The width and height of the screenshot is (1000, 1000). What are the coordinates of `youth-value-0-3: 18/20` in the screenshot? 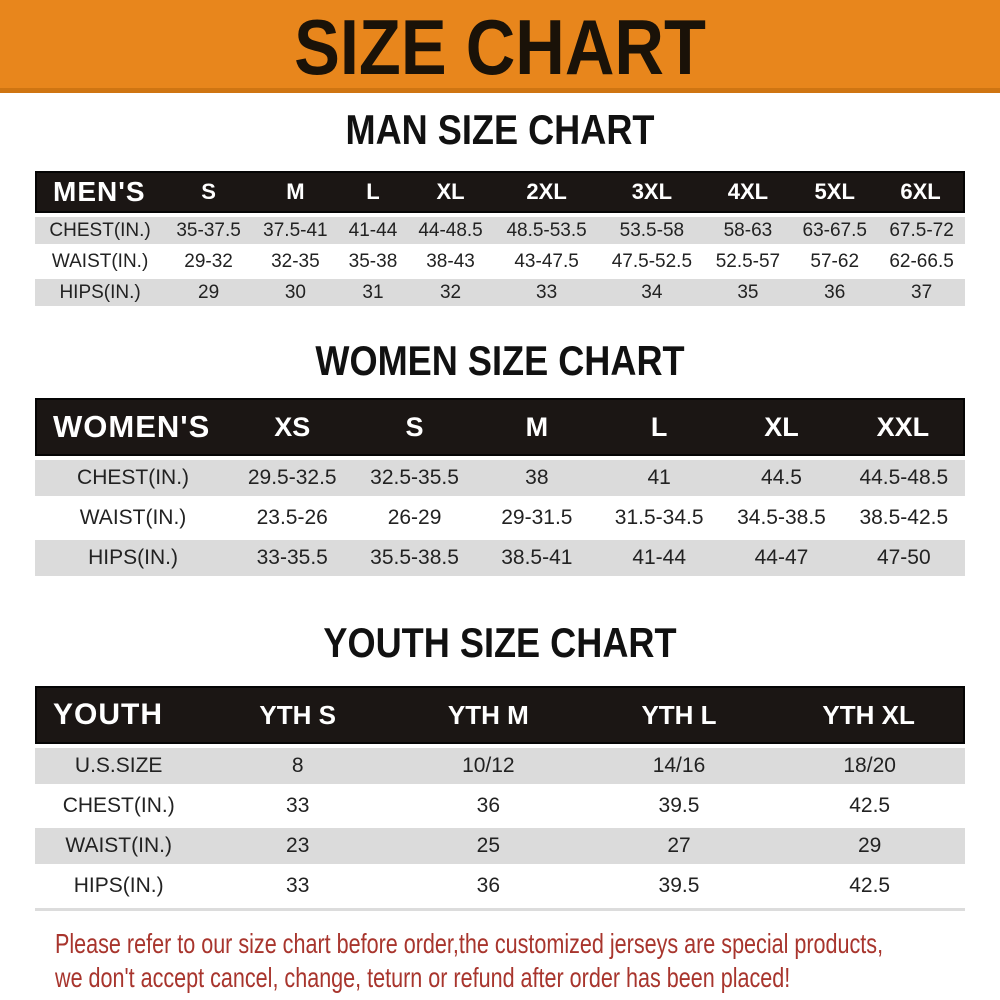 It's located at (869, 766).